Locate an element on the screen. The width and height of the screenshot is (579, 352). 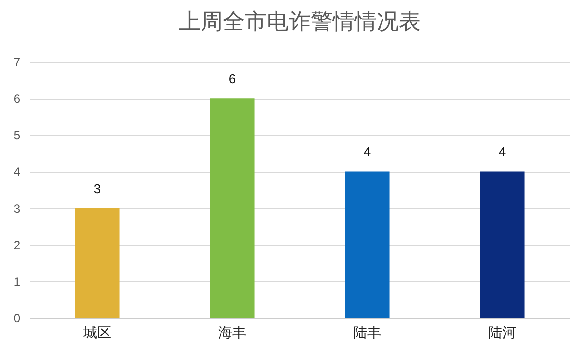
y-tick-label: 2 is located at coordinates (17, 245).